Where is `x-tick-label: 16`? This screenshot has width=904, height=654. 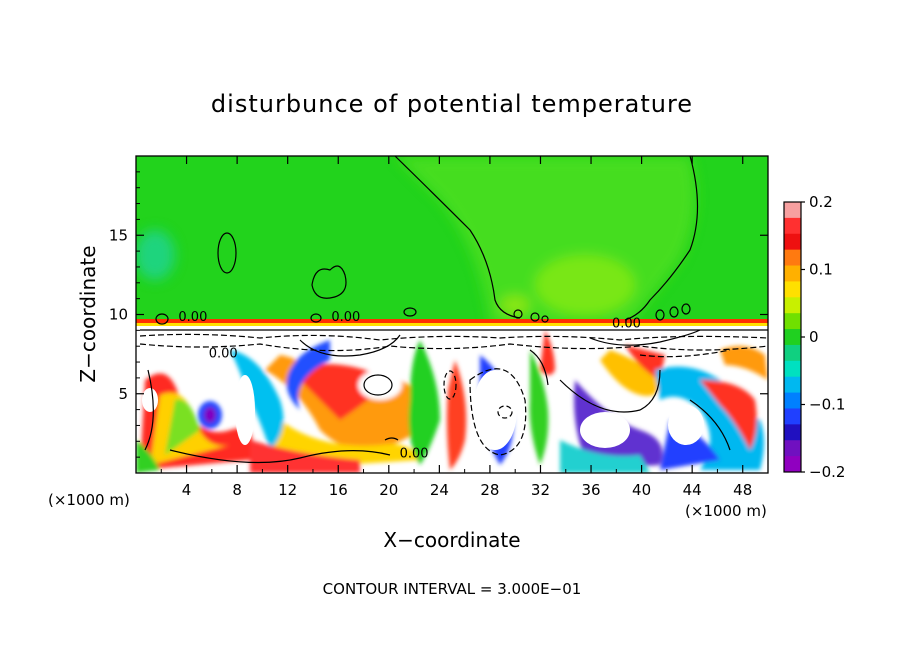
x-tick-label: 16 is located at coordinates (338, 490).